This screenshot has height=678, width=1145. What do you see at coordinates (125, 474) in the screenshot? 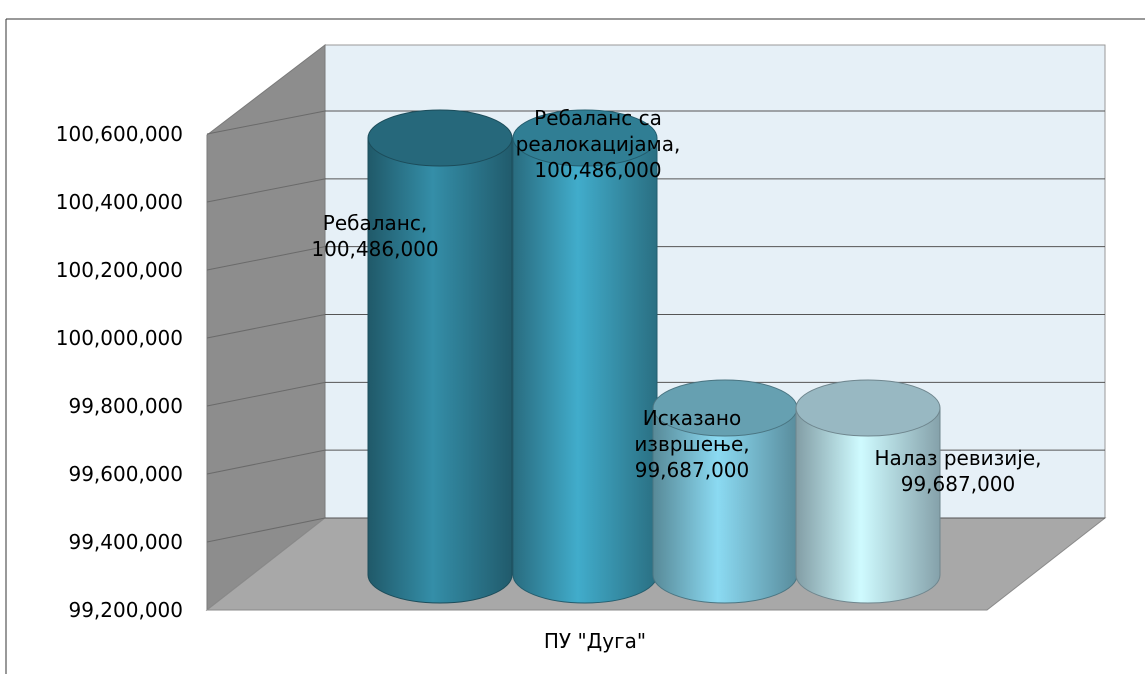
I see `y-tick-label: 99,600,000` at bounding box center [125, 474].